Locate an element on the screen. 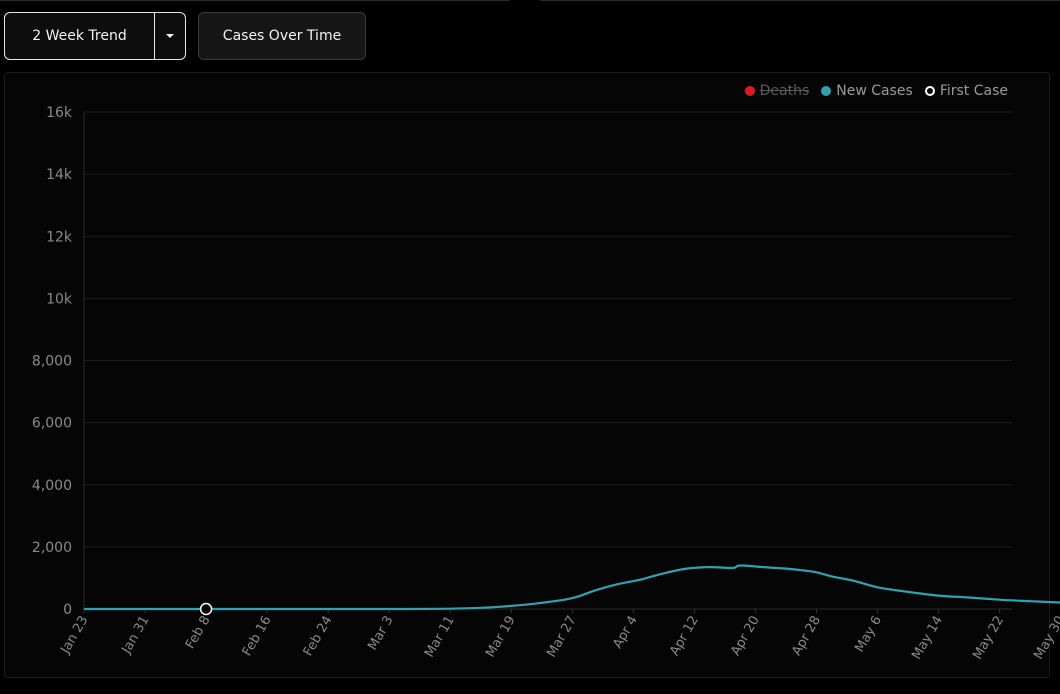 Image resolution: width=1060 pixels, height=694 pixels. y-tick-label: 0 is located at coordinates (67, 610).